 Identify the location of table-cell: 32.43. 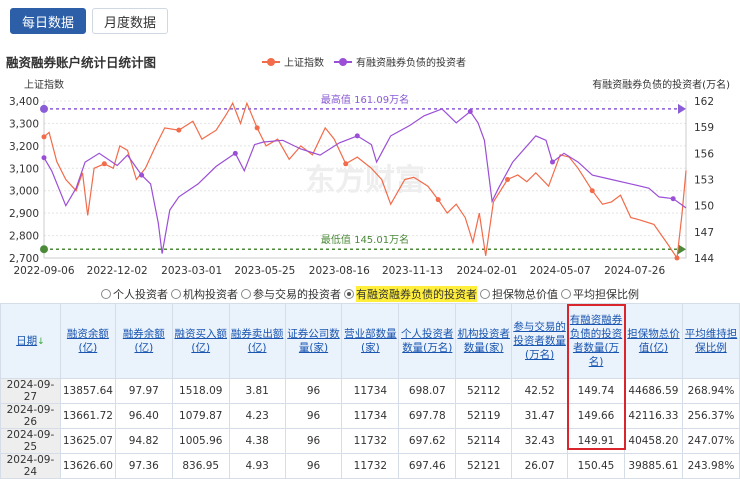
(540, 441).